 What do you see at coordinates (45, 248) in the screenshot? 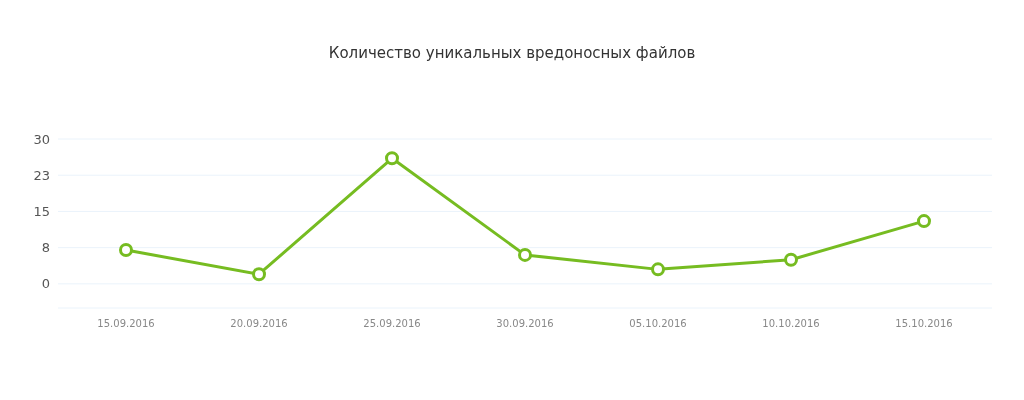
I see `y-tick-label: 8` at bounding box center [45, 248].